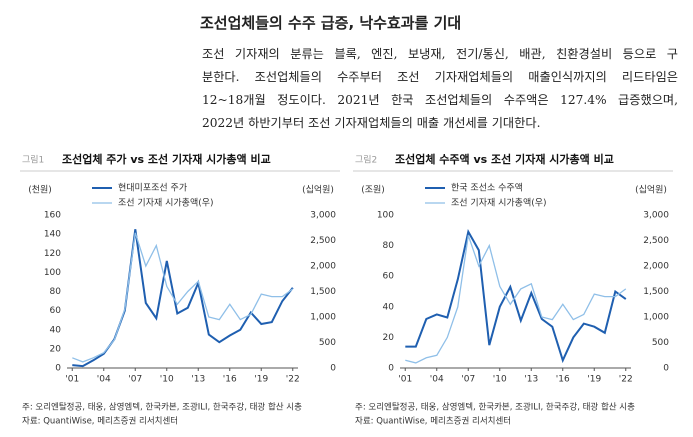 The image size is (693, 437). Describe the element at coordinates (373, 190) in the screenshot. I see `y-unit: (조원)` at that location.